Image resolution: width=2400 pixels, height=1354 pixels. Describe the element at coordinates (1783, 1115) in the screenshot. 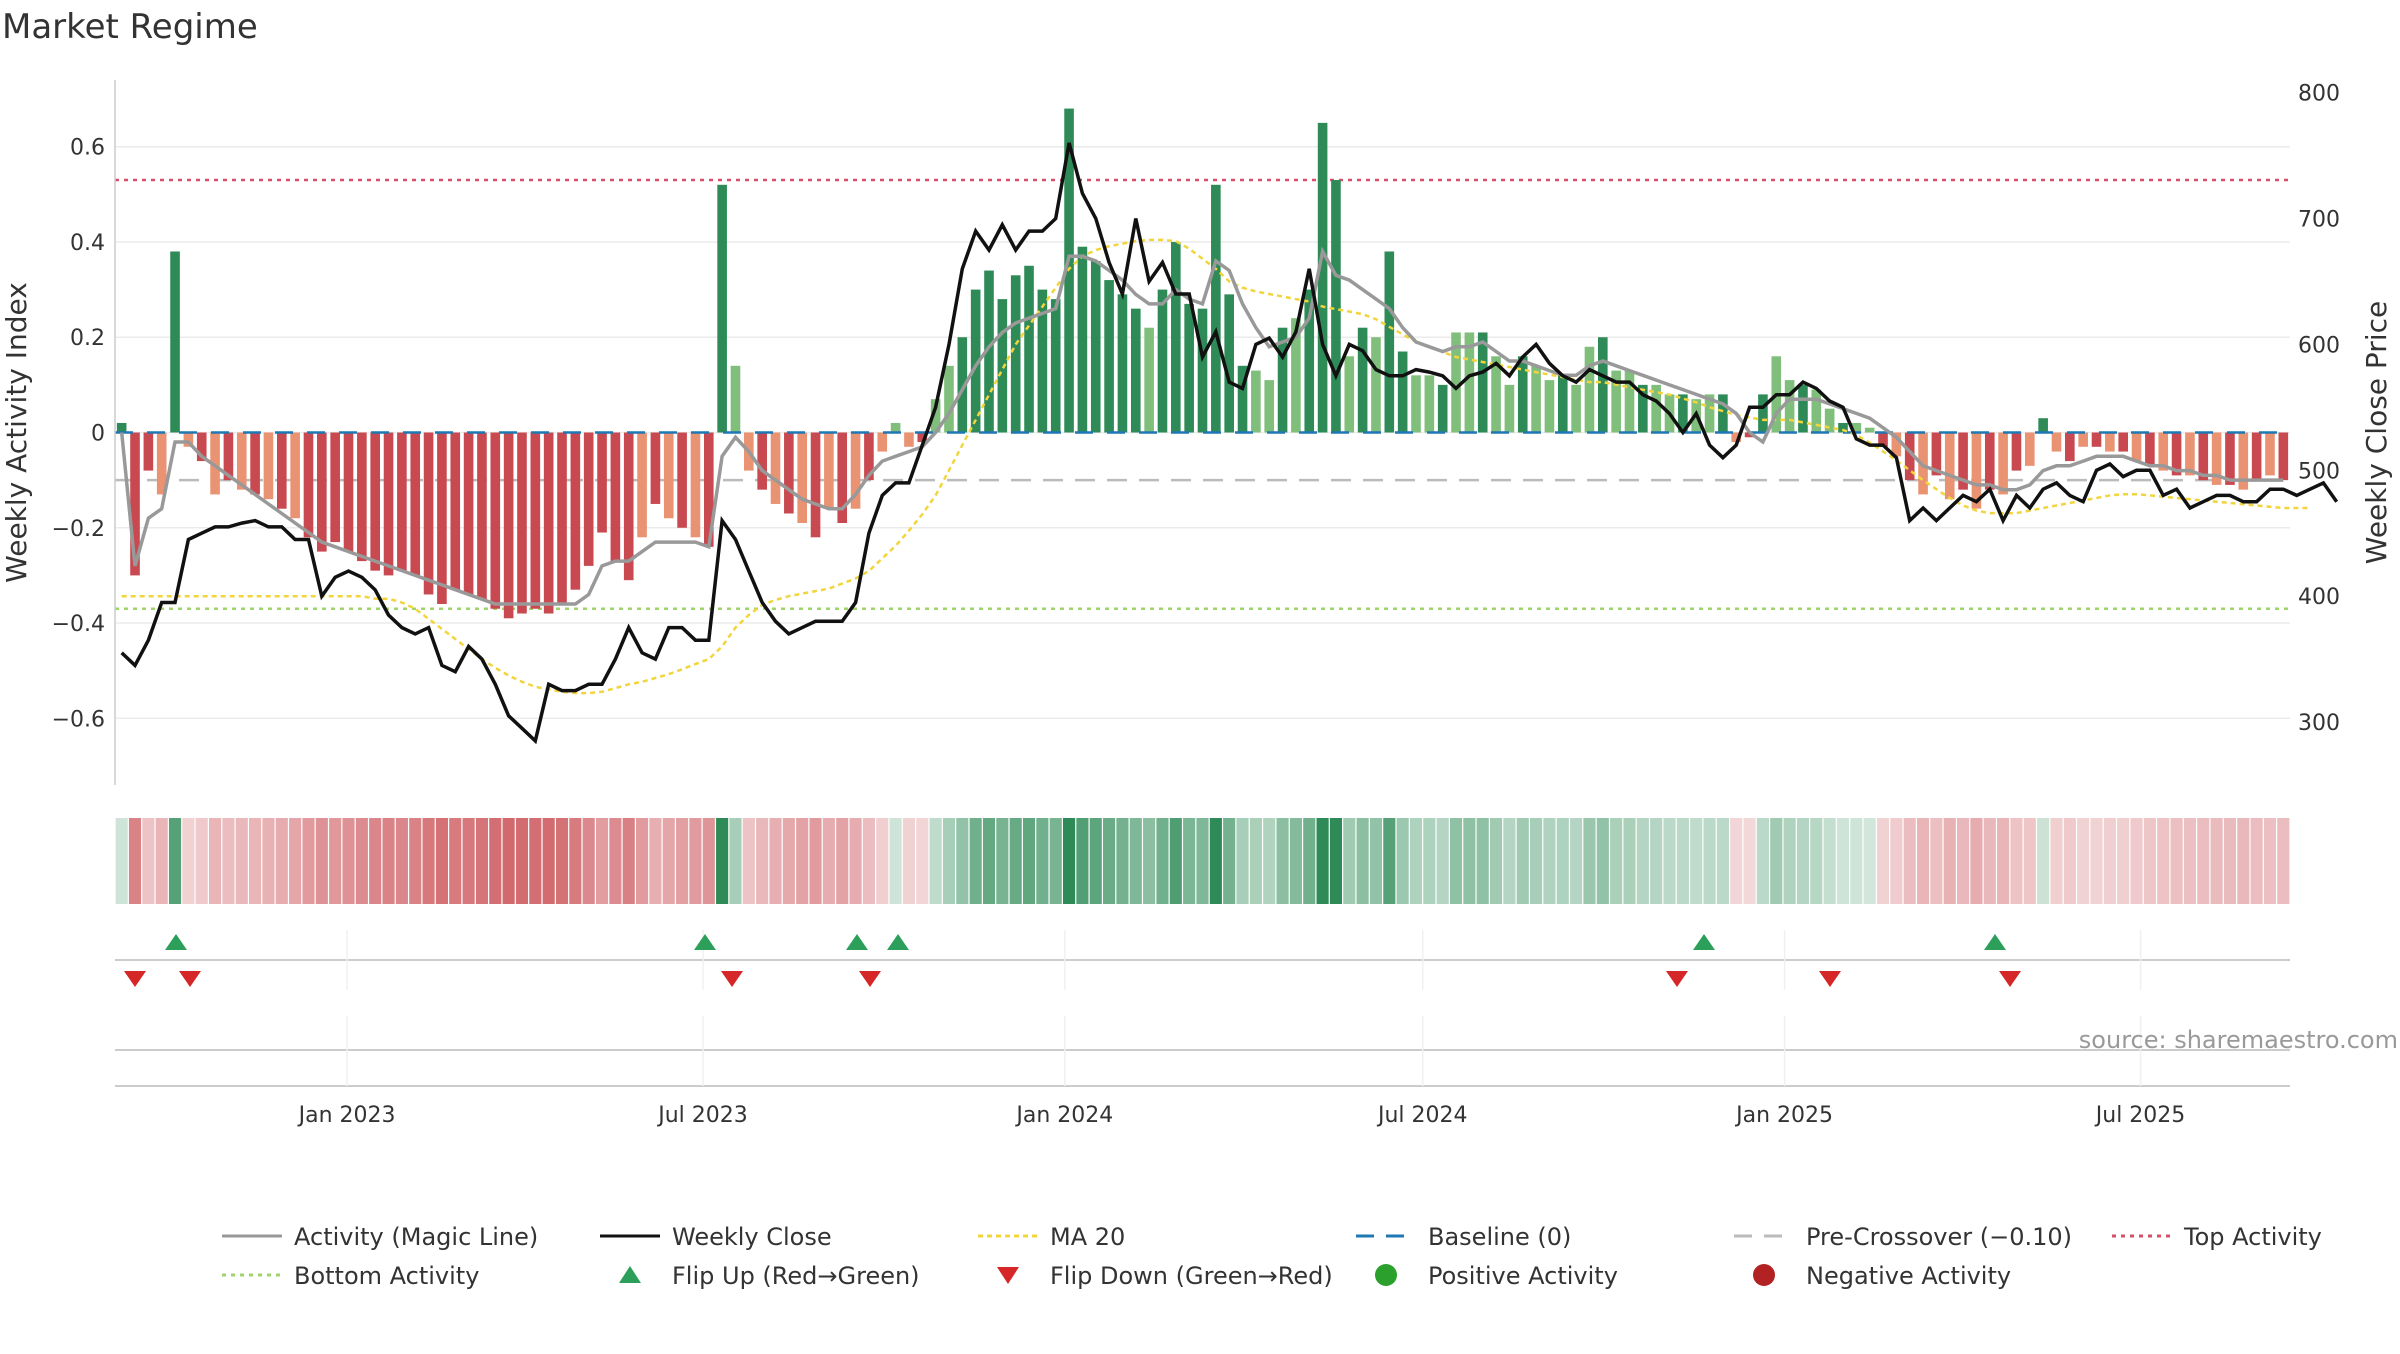

I see `x-tick-label: Jan 2025` at that location.